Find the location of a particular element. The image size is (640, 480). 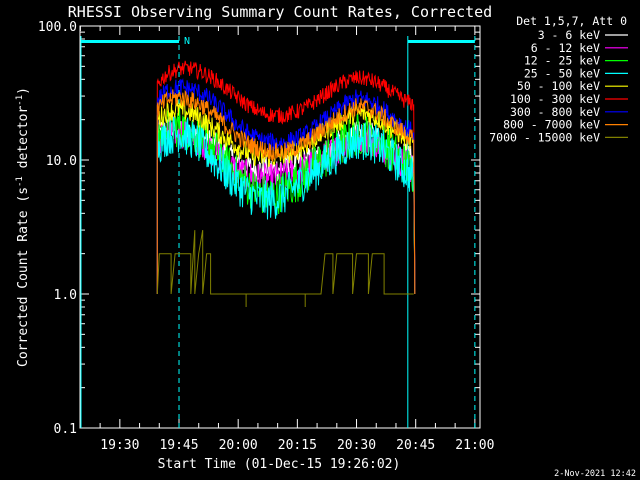

legend-item-label: 100 - 300 keV is located at coordinates (555, 99).